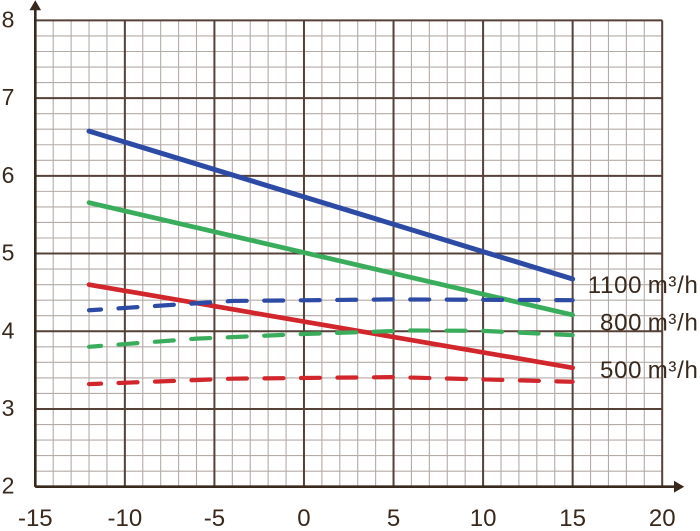 The image size is (700, 531). What do you see at coordinates (649, 322) in the screenshot?
I see `svg-text: 800 m³/h` at bounding box center [649, 322].